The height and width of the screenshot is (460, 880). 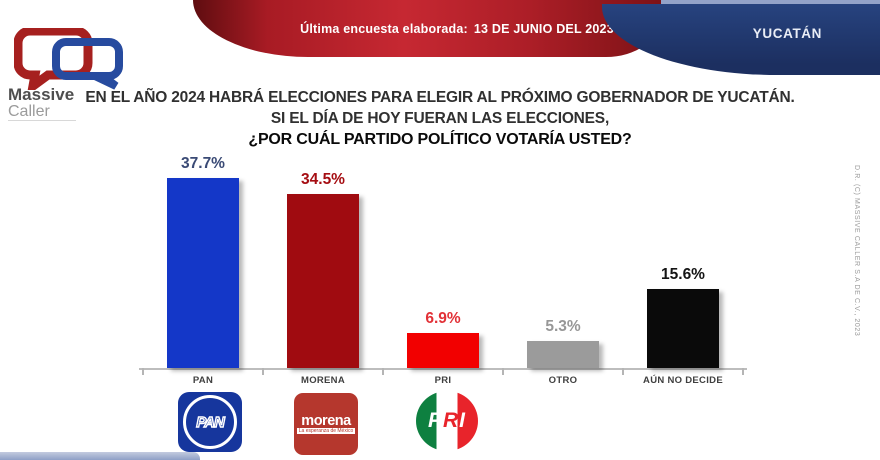 What do you see at coordinates (203, 163) in the screenshot?
I see `bar-value-label: 37.7%` at bounding box center [203, 163].